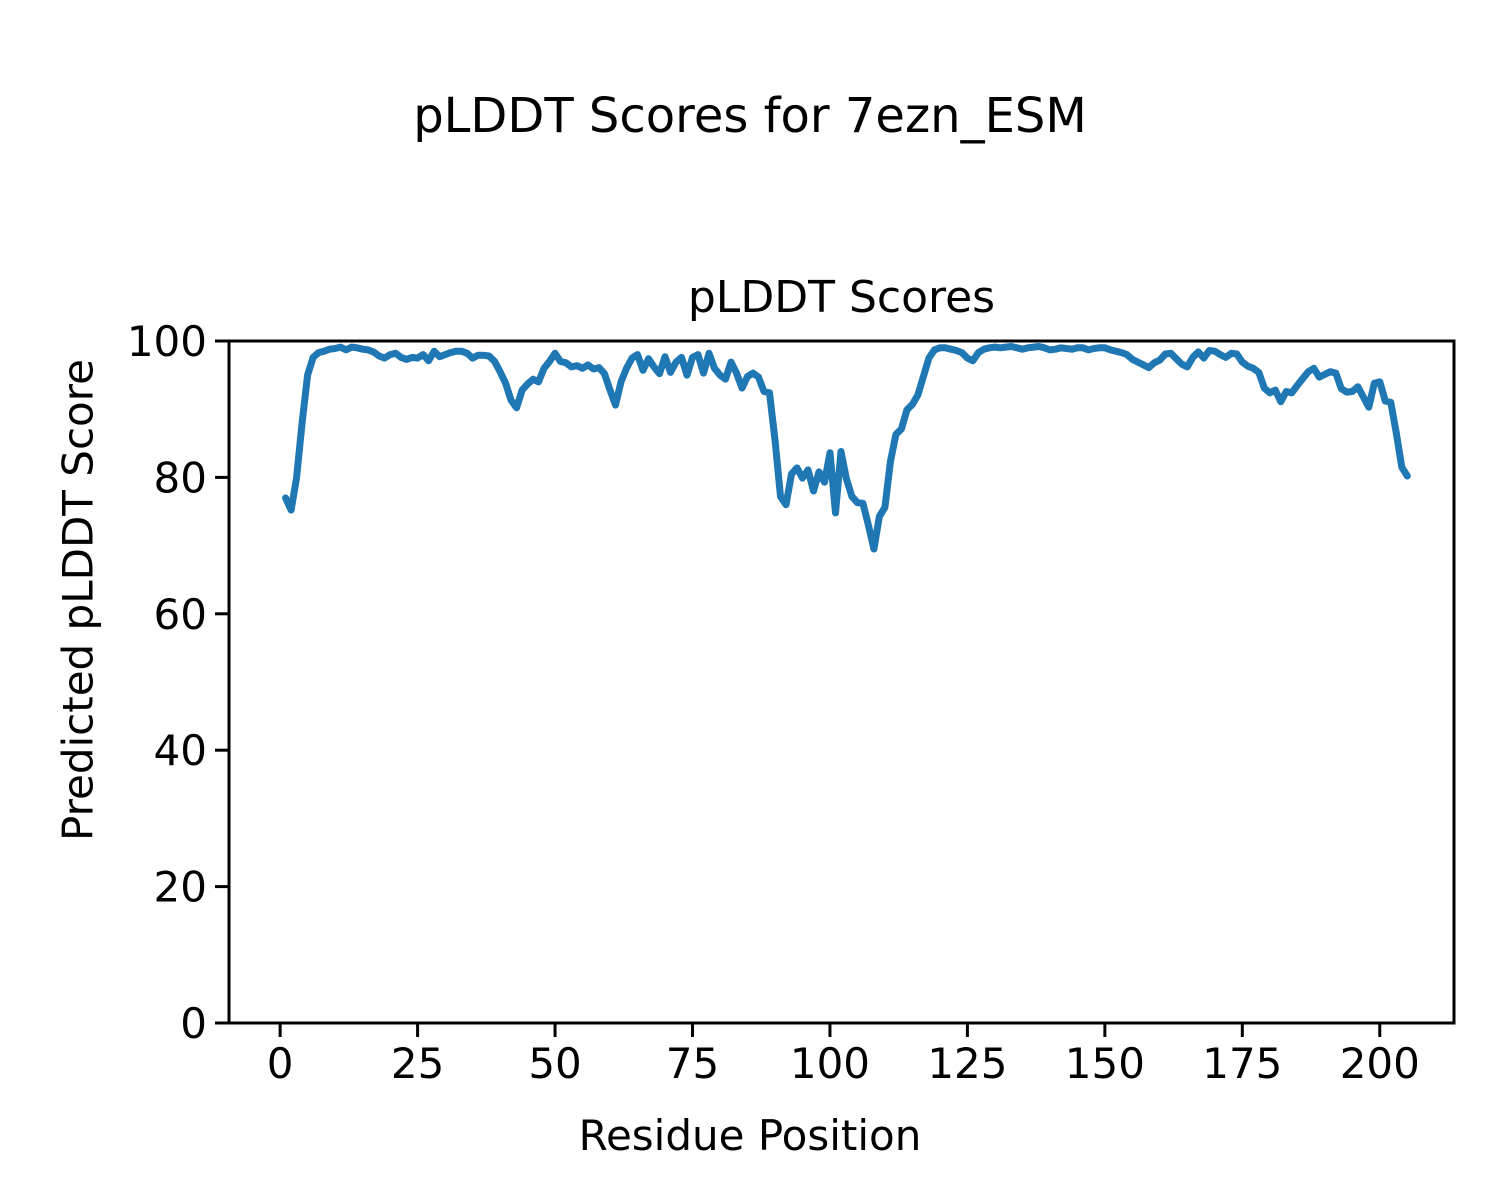  I want to click on x-tick-label: 150, so click(1105, 1063).